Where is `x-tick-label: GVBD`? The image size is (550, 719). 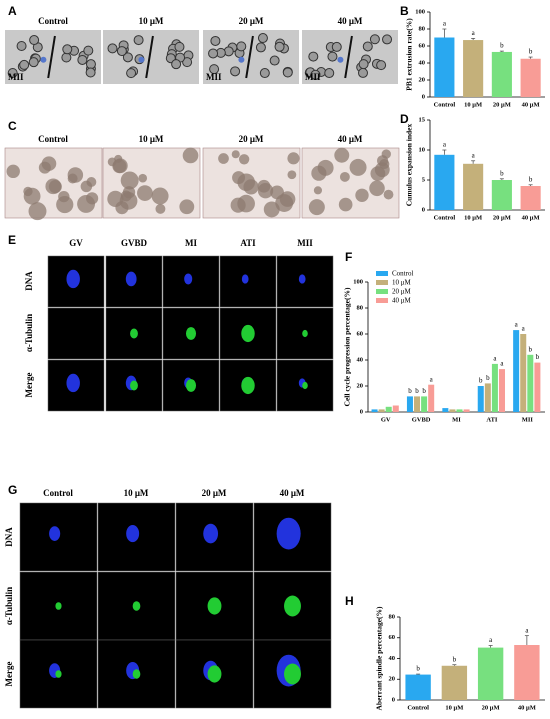
x-tick-label: GVBD is located at coordinates (421, 419).